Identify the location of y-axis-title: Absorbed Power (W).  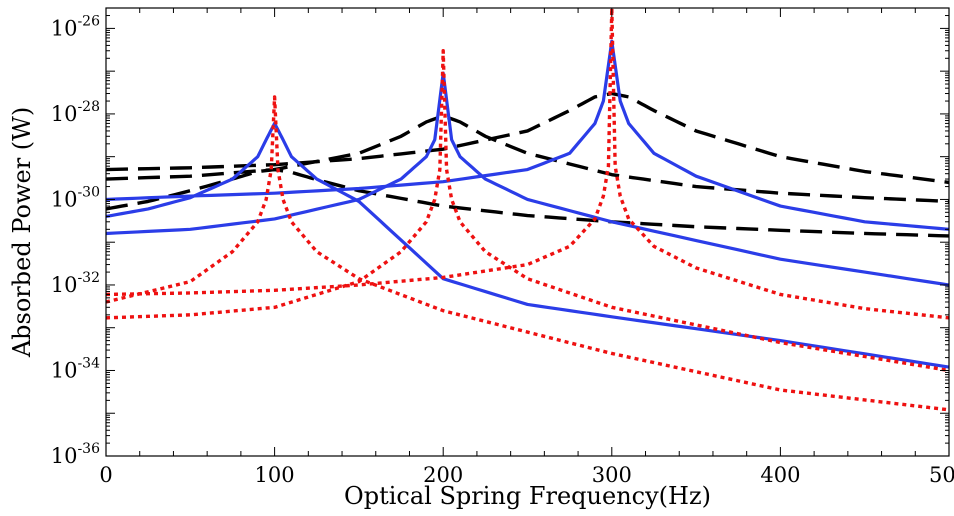
(22, 232).